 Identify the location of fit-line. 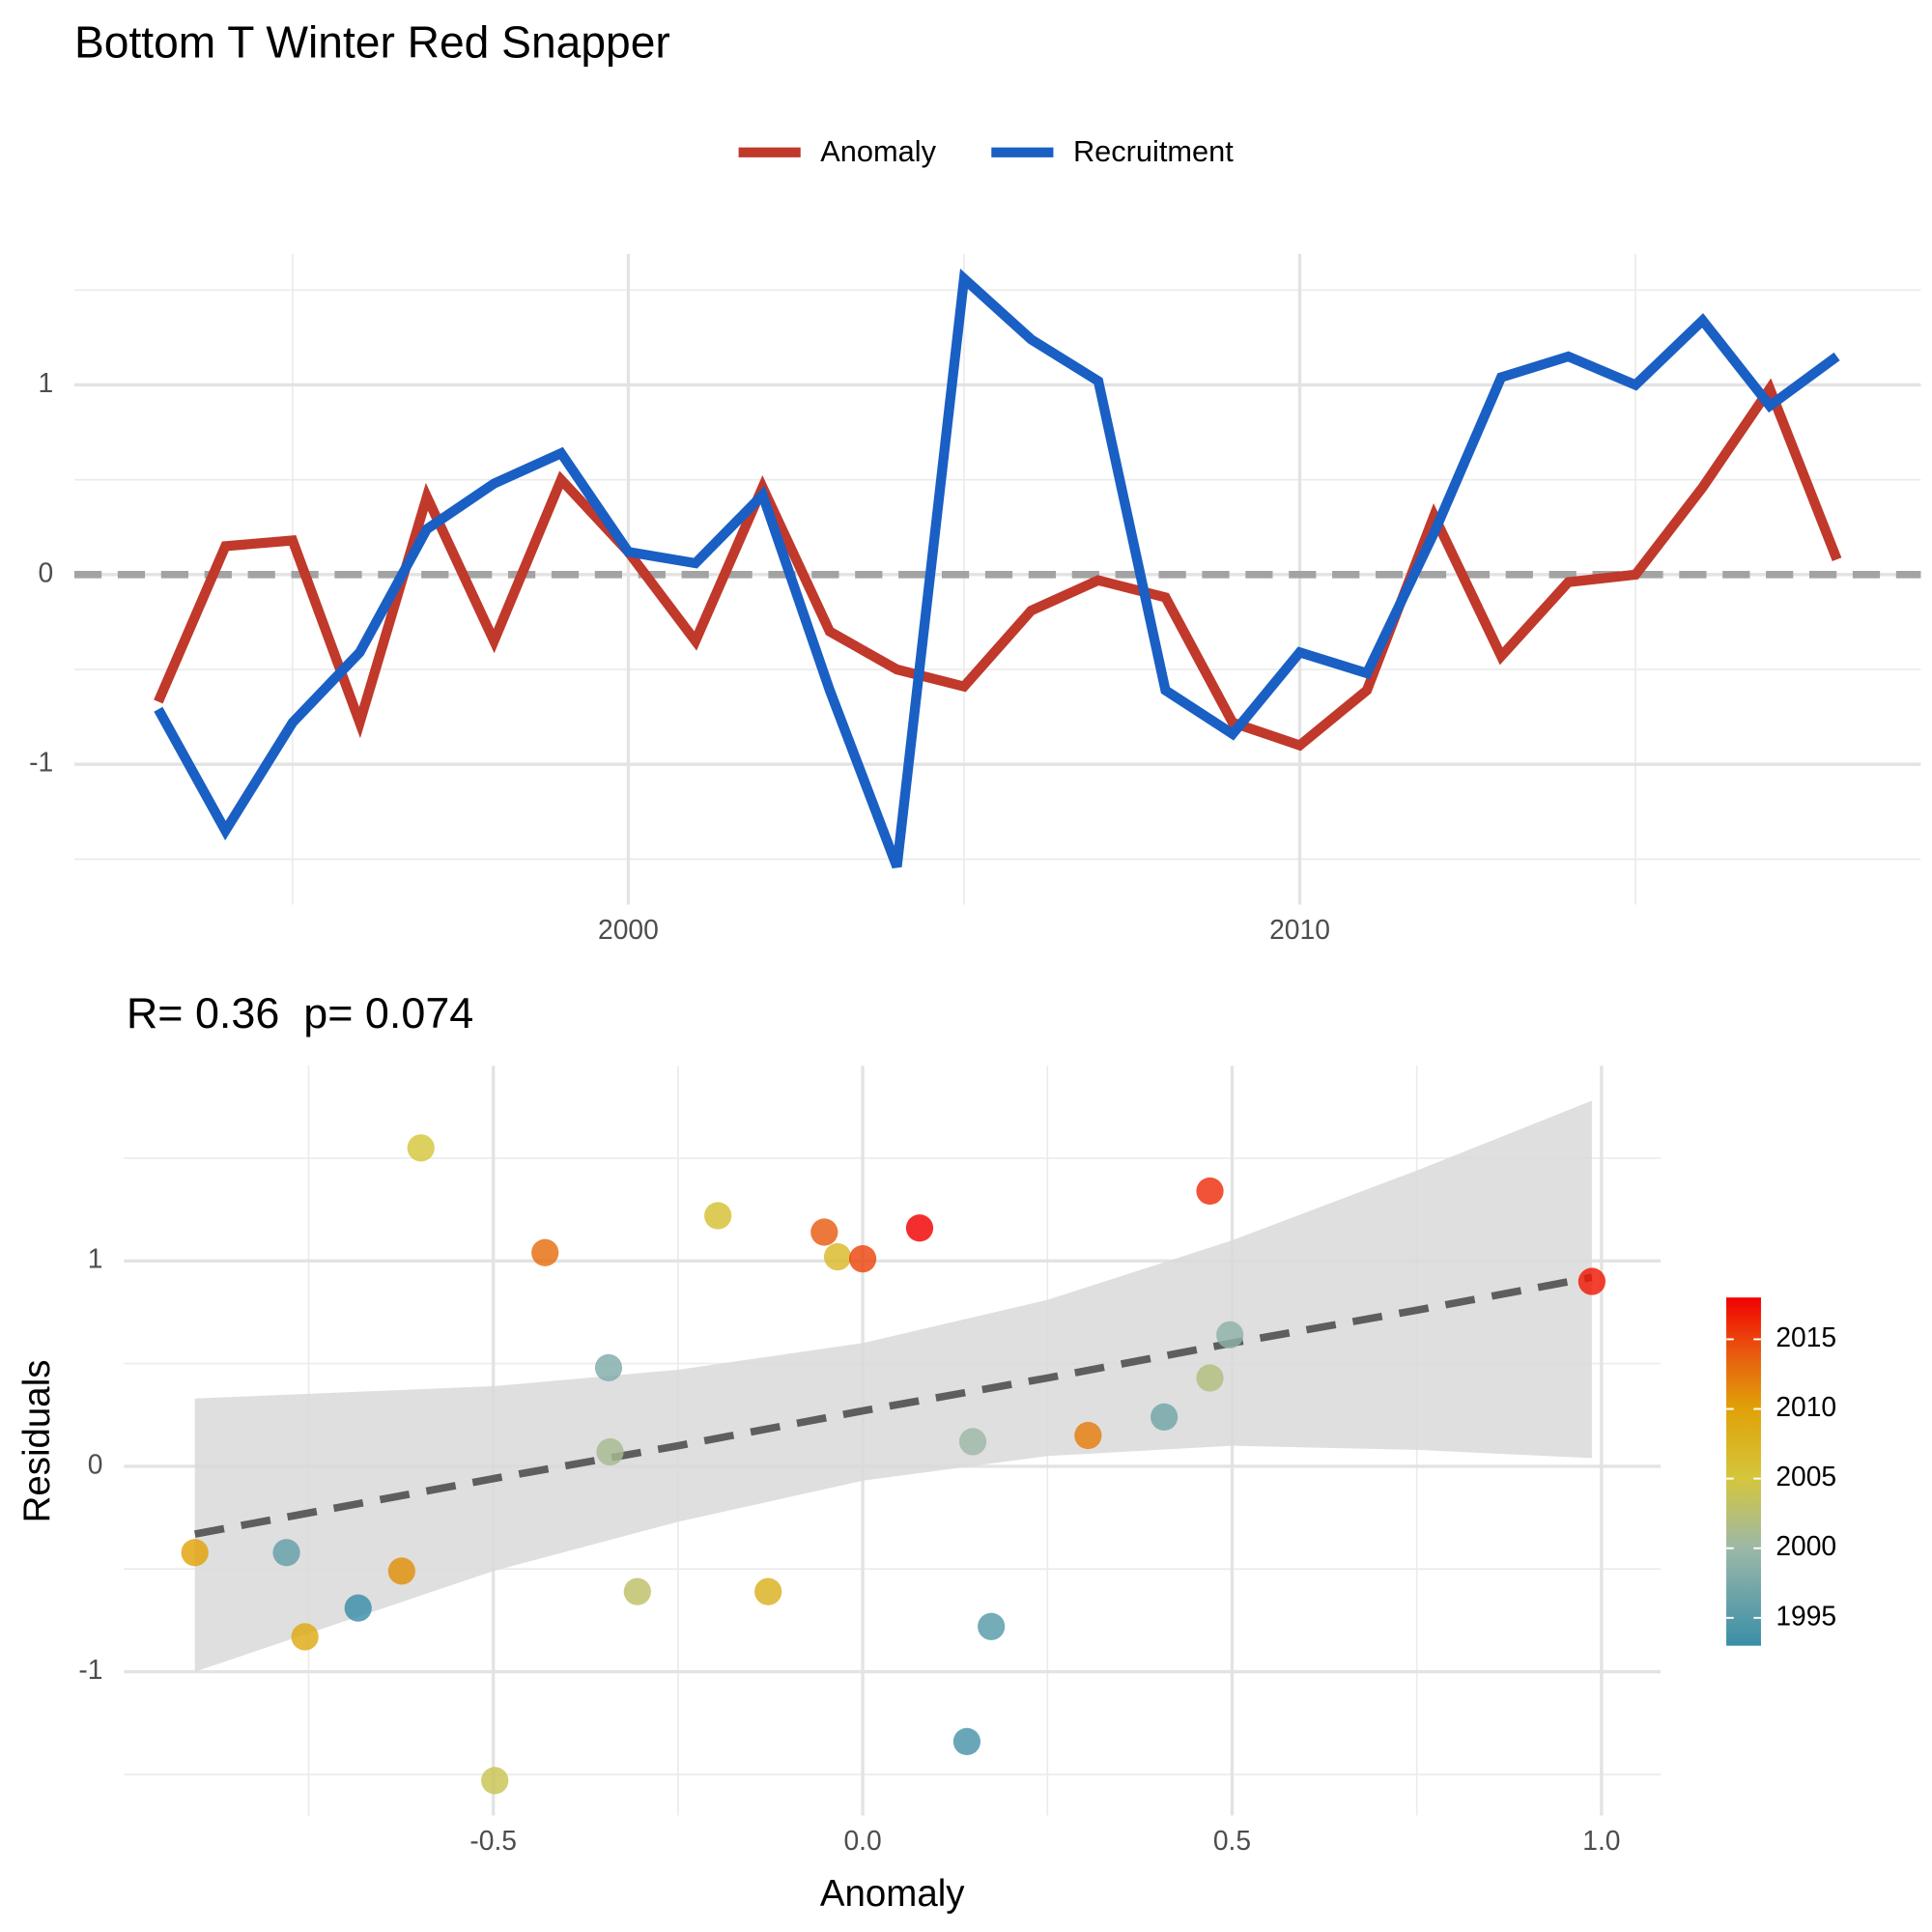
(893, 1405).